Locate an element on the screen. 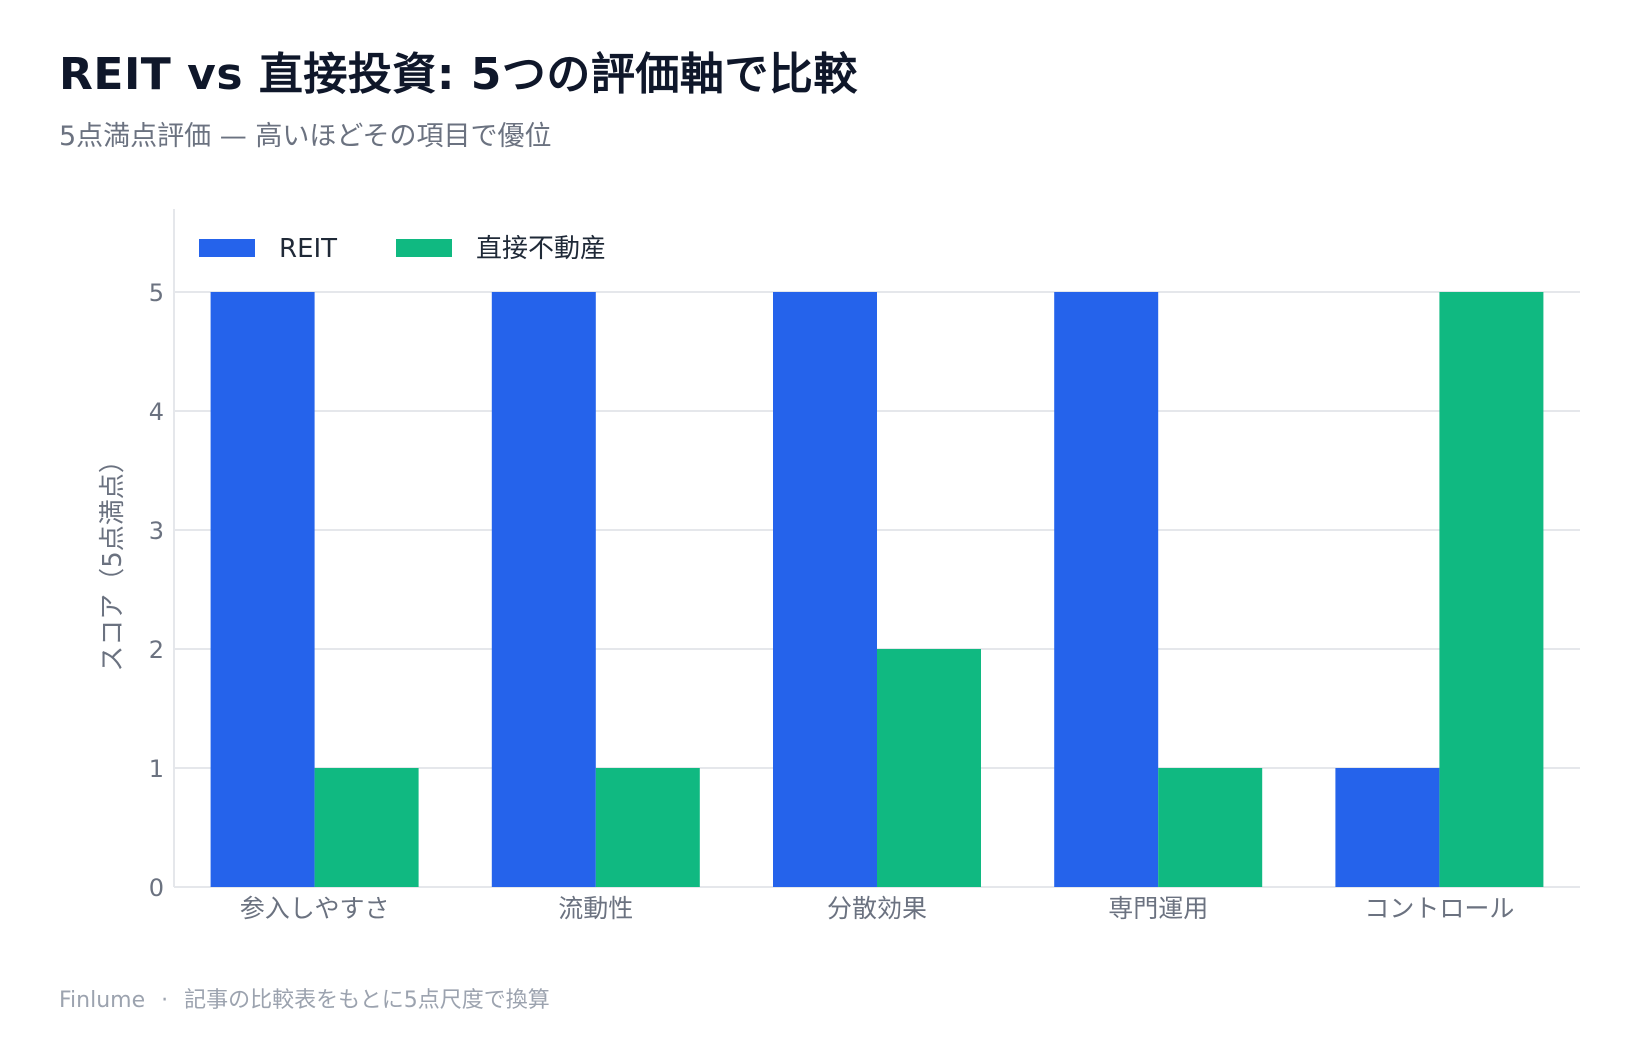 This screenshot has height=1040, width=1639. legend: REIT 直接不動産 is located at coordinates (402, 249).